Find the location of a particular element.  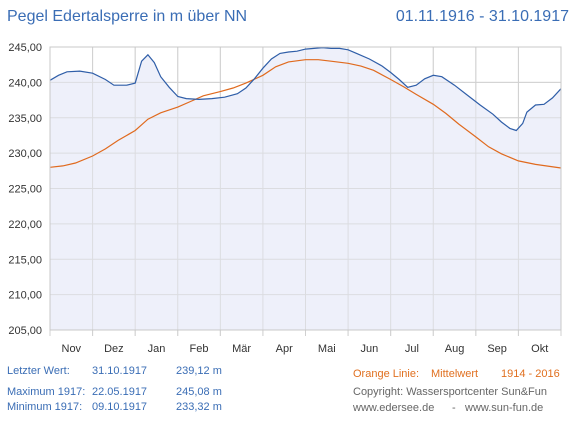

x-tick-label: Jan is located at coordinates (157, 349).